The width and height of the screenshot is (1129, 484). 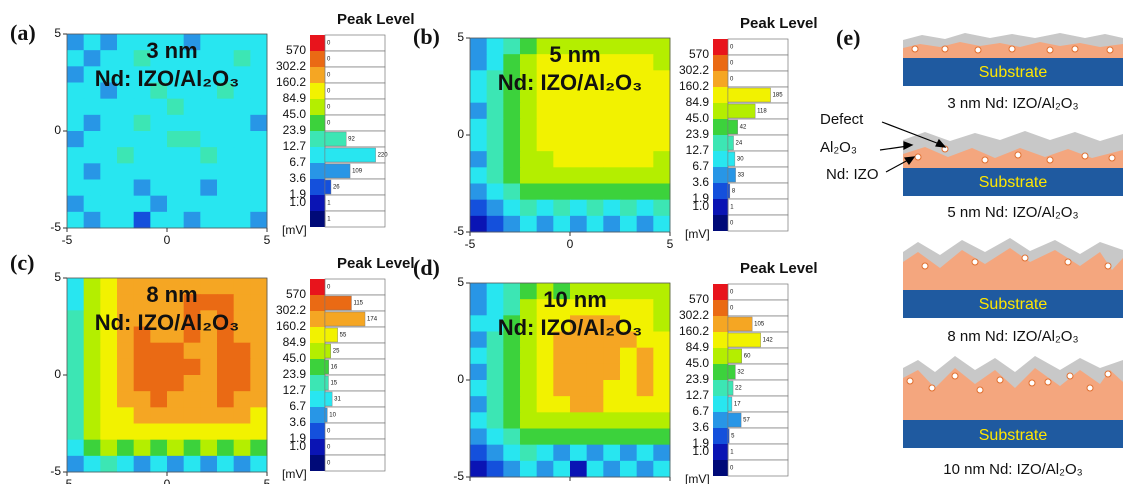 What do you see at coordinates (297, 438) in the screenshot?
I see `colorbar-level: 1.9` at bounding box center [297, 438].